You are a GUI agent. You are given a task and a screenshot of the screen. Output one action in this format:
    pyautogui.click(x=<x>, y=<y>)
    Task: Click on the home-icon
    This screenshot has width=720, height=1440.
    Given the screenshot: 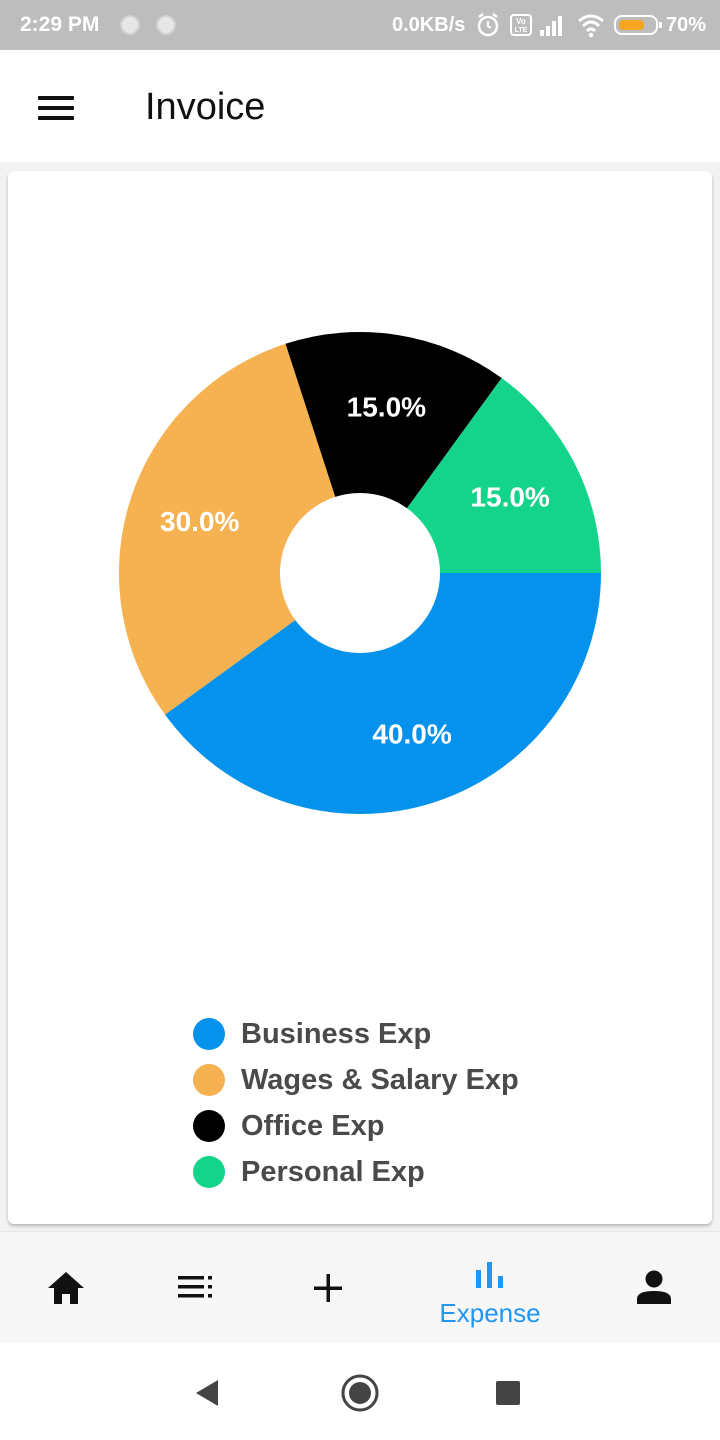 What is the action you would take?
    pyautogui.click(x=66, y=1288)
    